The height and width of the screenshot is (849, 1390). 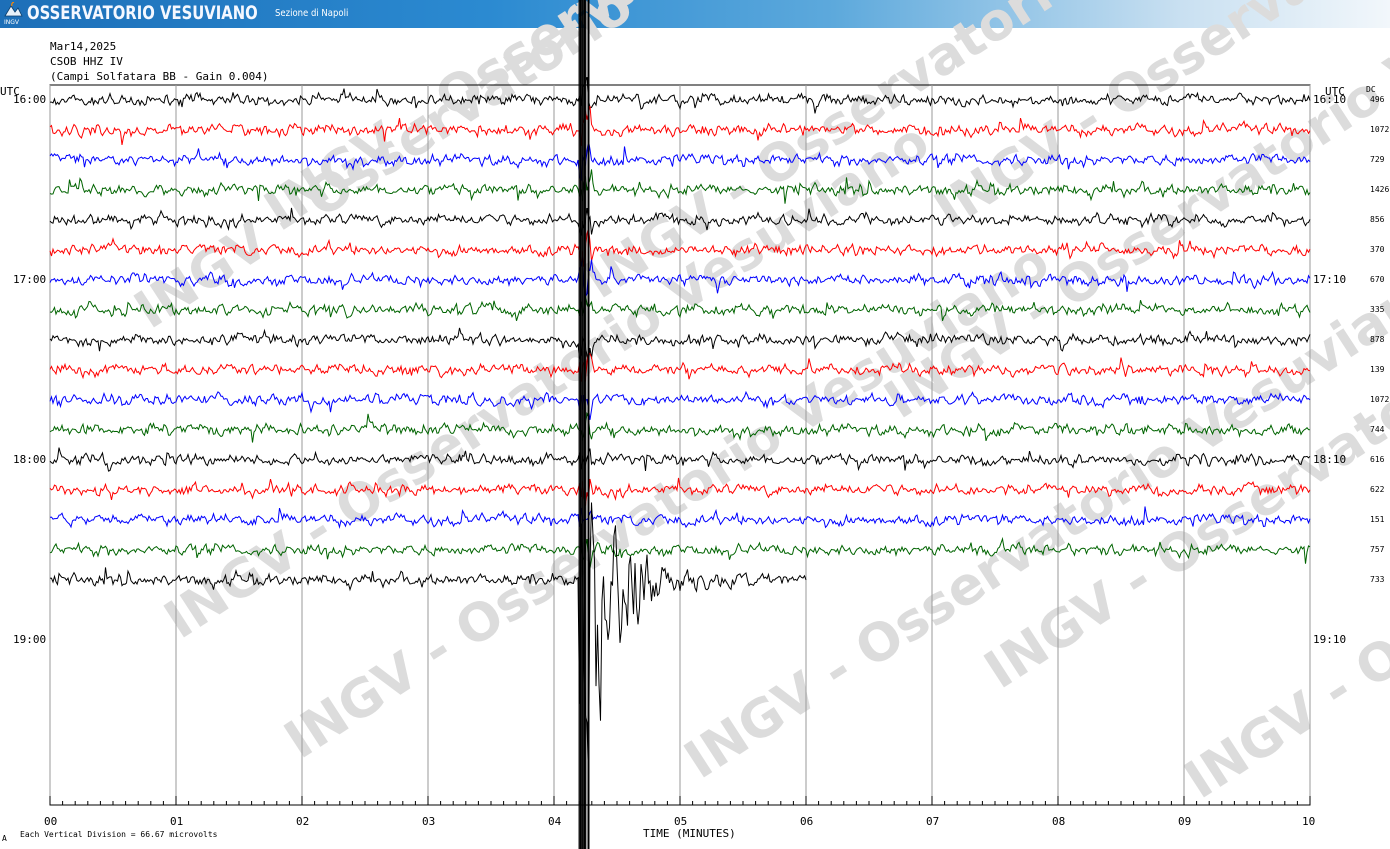 What do you see at coordinates (1377, 159) in the screenshot?
I see `dc-value: 729` at bounding box center [1377, 159].